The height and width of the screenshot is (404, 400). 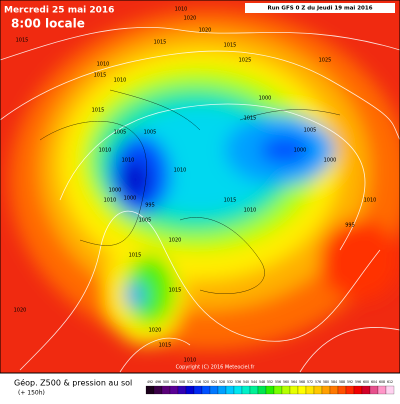 What do you see at coordinates (358, 382) in the screenshot?
I see `colorbar-tick-label: 596` at bounding box center [358, 382].